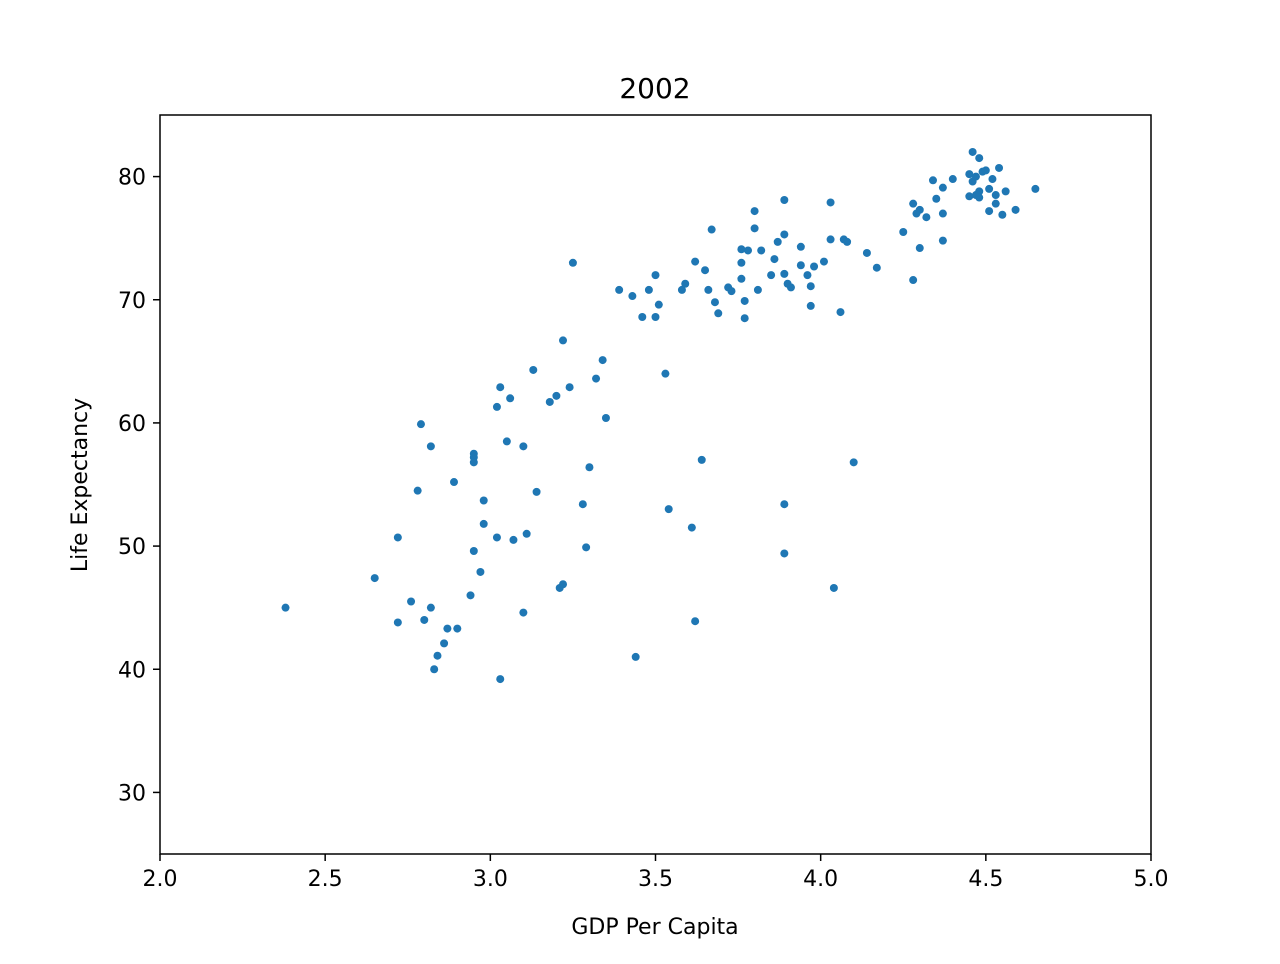  I want to click on x-tick-label: 5.0, so click(1151, 879).